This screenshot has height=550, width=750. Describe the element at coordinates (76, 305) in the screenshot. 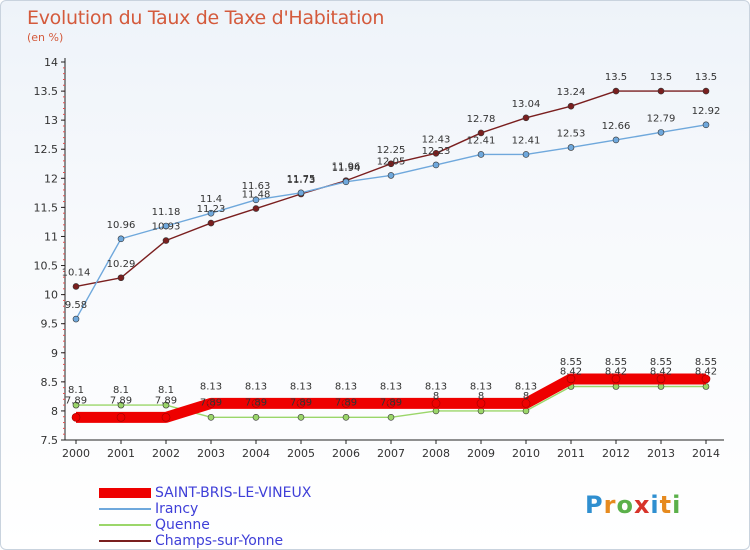

I see `data-label-irancy: 9.58` at that location.